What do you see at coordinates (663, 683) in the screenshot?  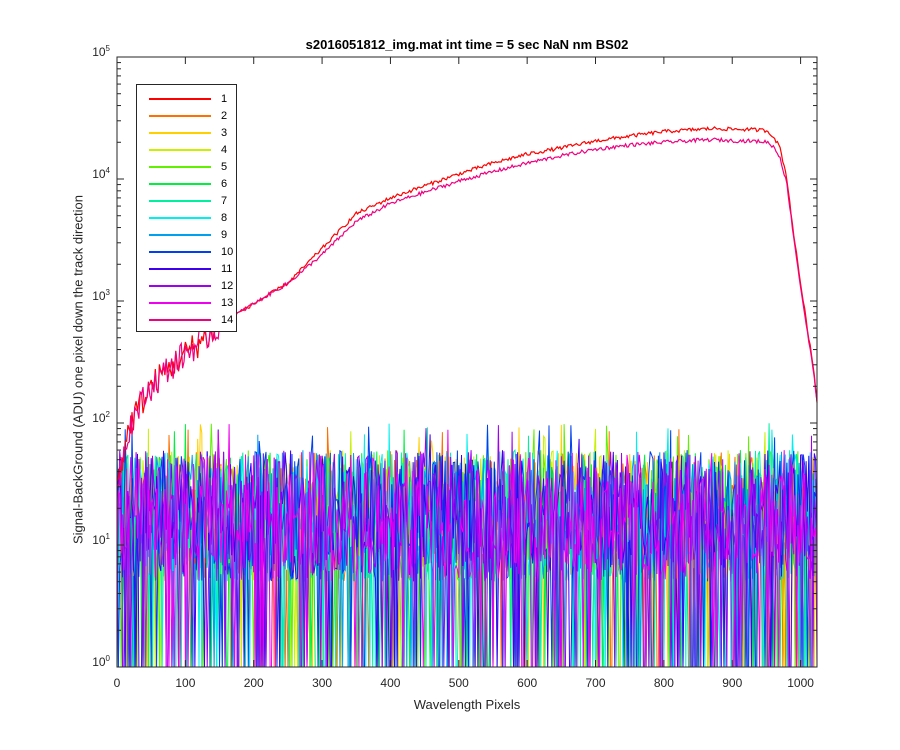 I see `x-tick-label: 800` at bounding box center [663, 683].